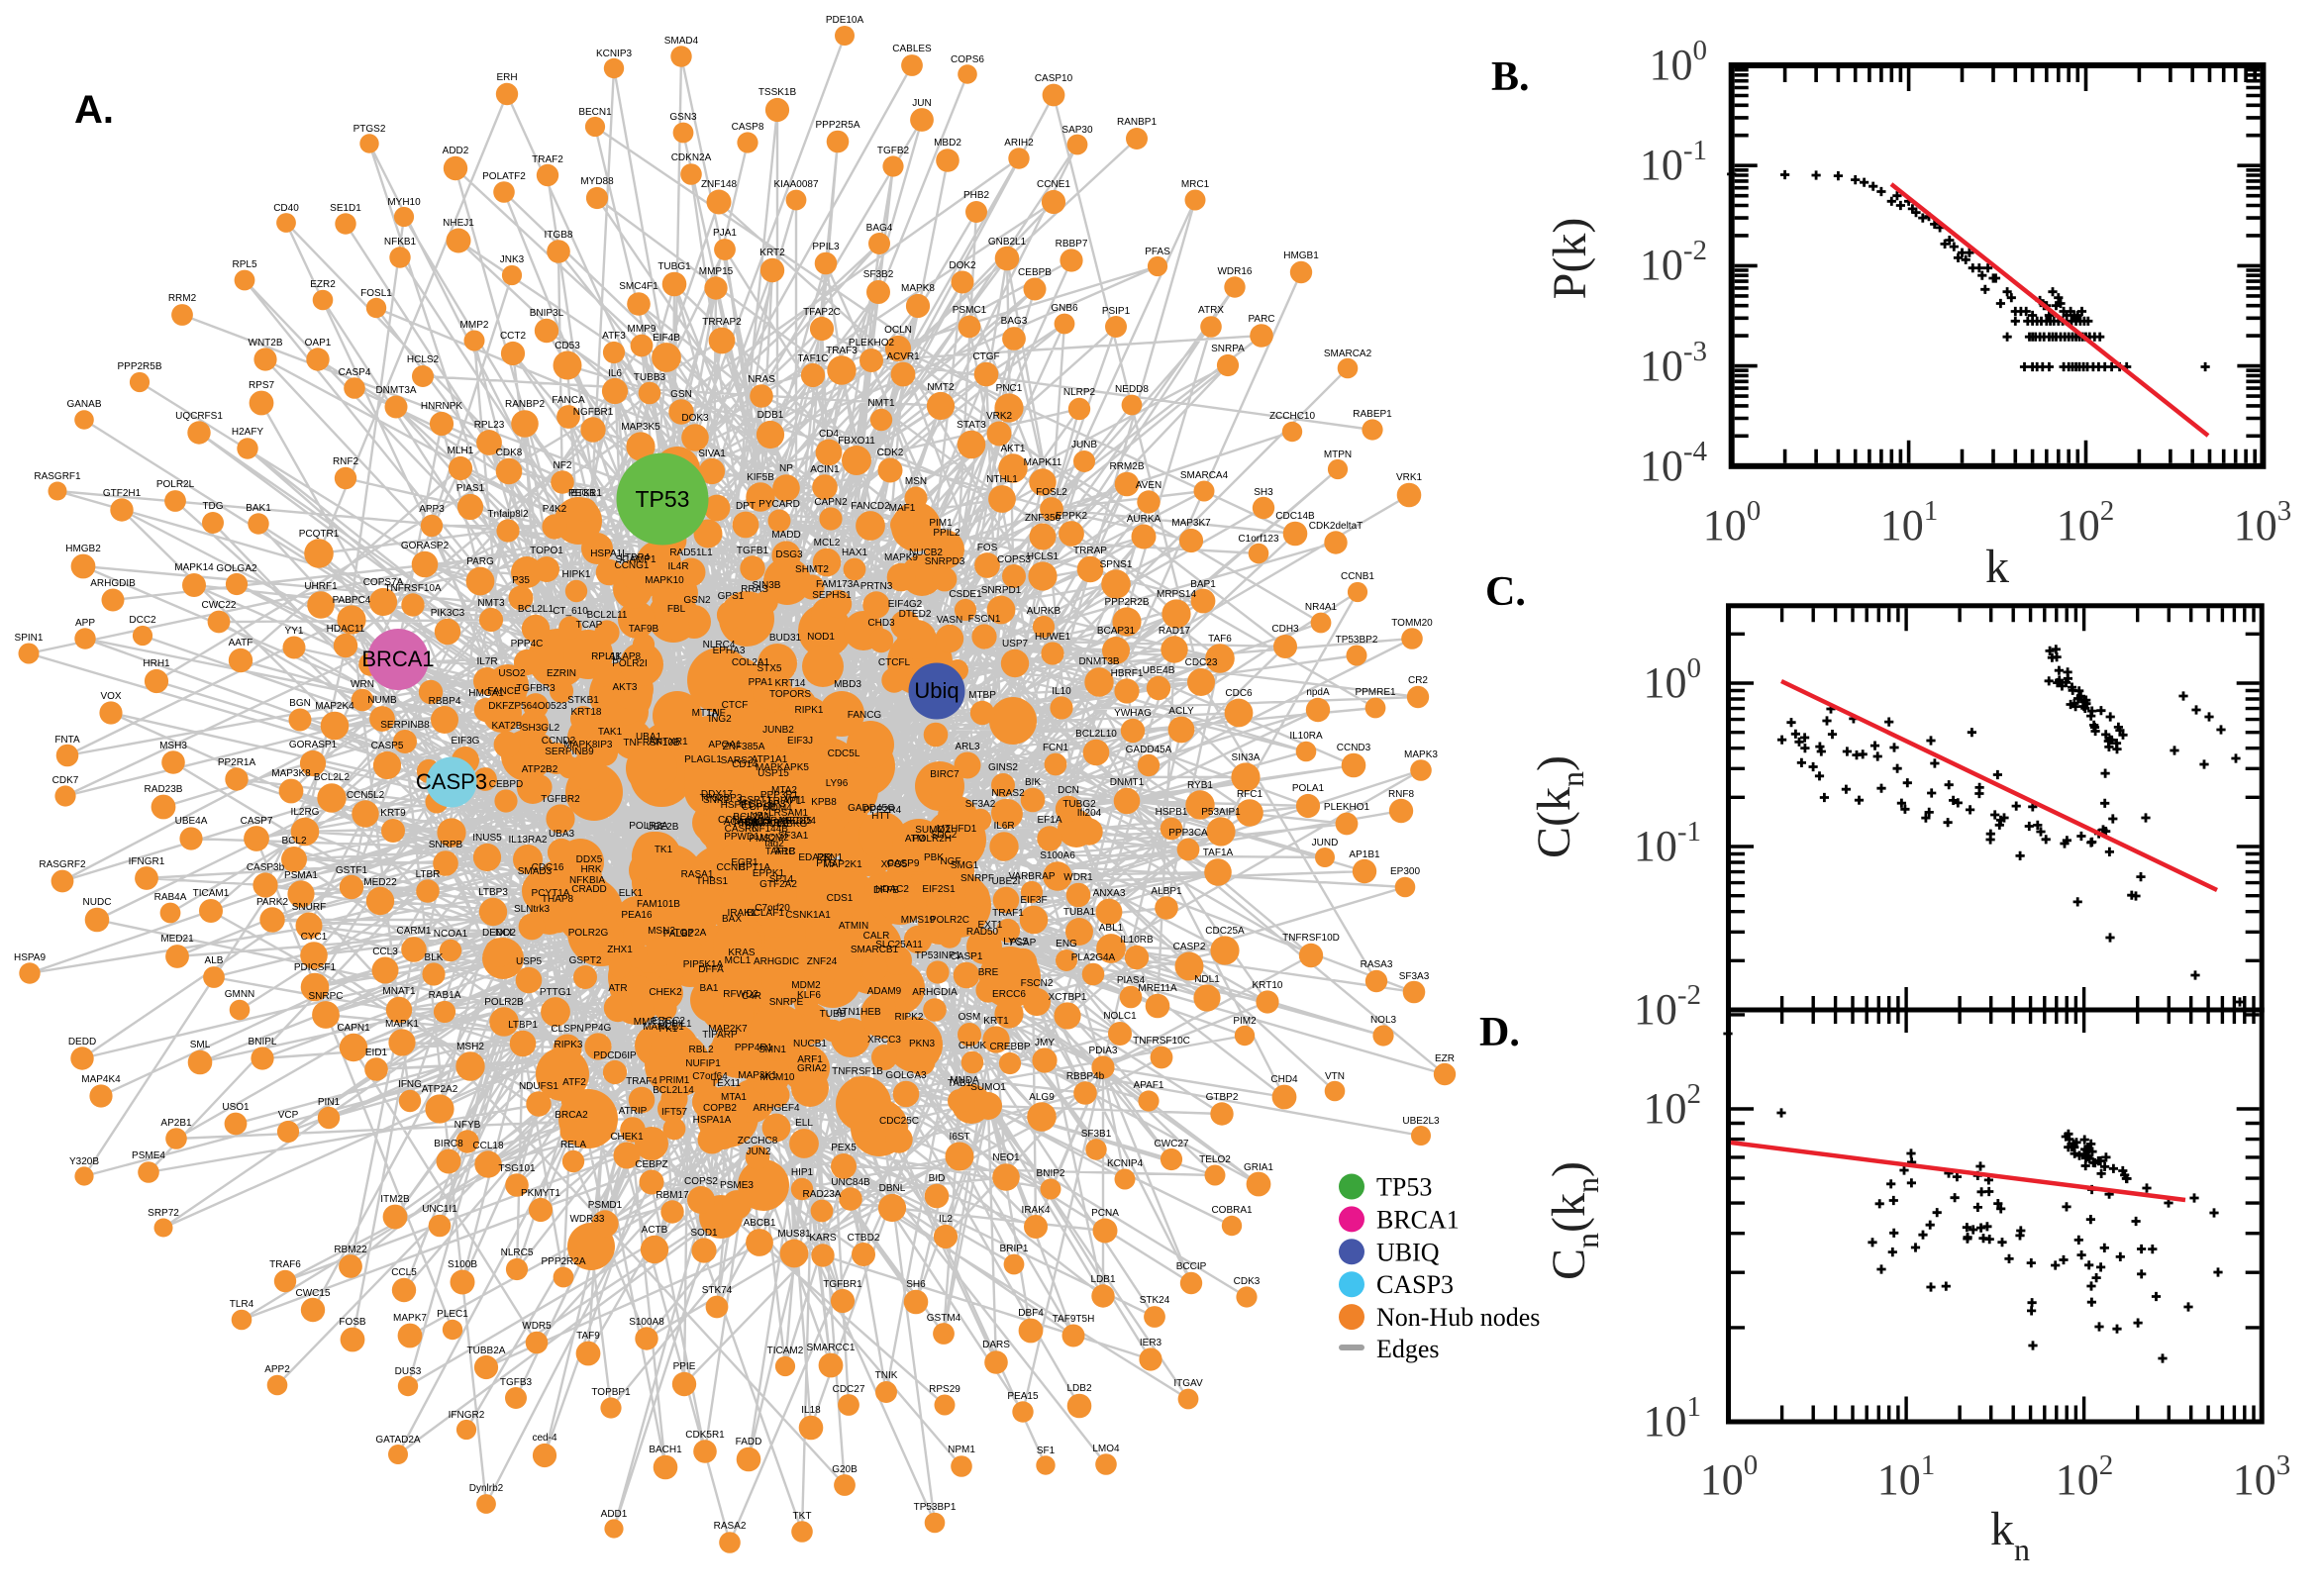  I want to click on svg-text: SF3A1, so click(794, 836).